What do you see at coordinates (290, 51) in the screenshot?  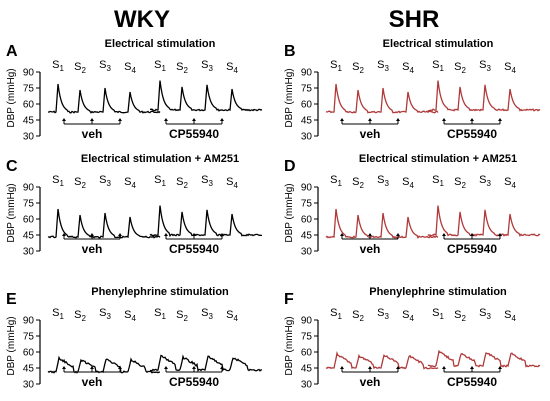 I see `panel-letter: B` at bounding box center [290, 51].